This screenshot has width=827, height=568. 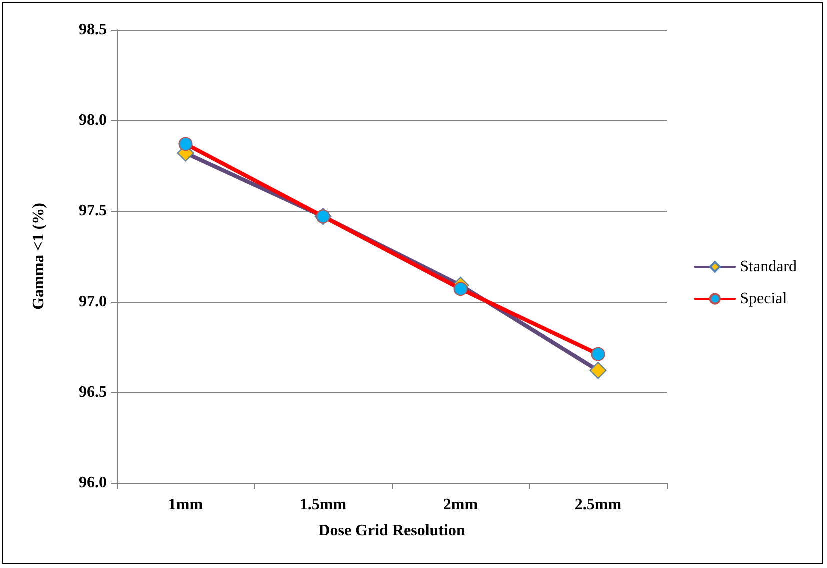 What do you see at coordinates (764, 299) in the screenshot?
I see `legend-label: Special` at bounding box center [764, 299].